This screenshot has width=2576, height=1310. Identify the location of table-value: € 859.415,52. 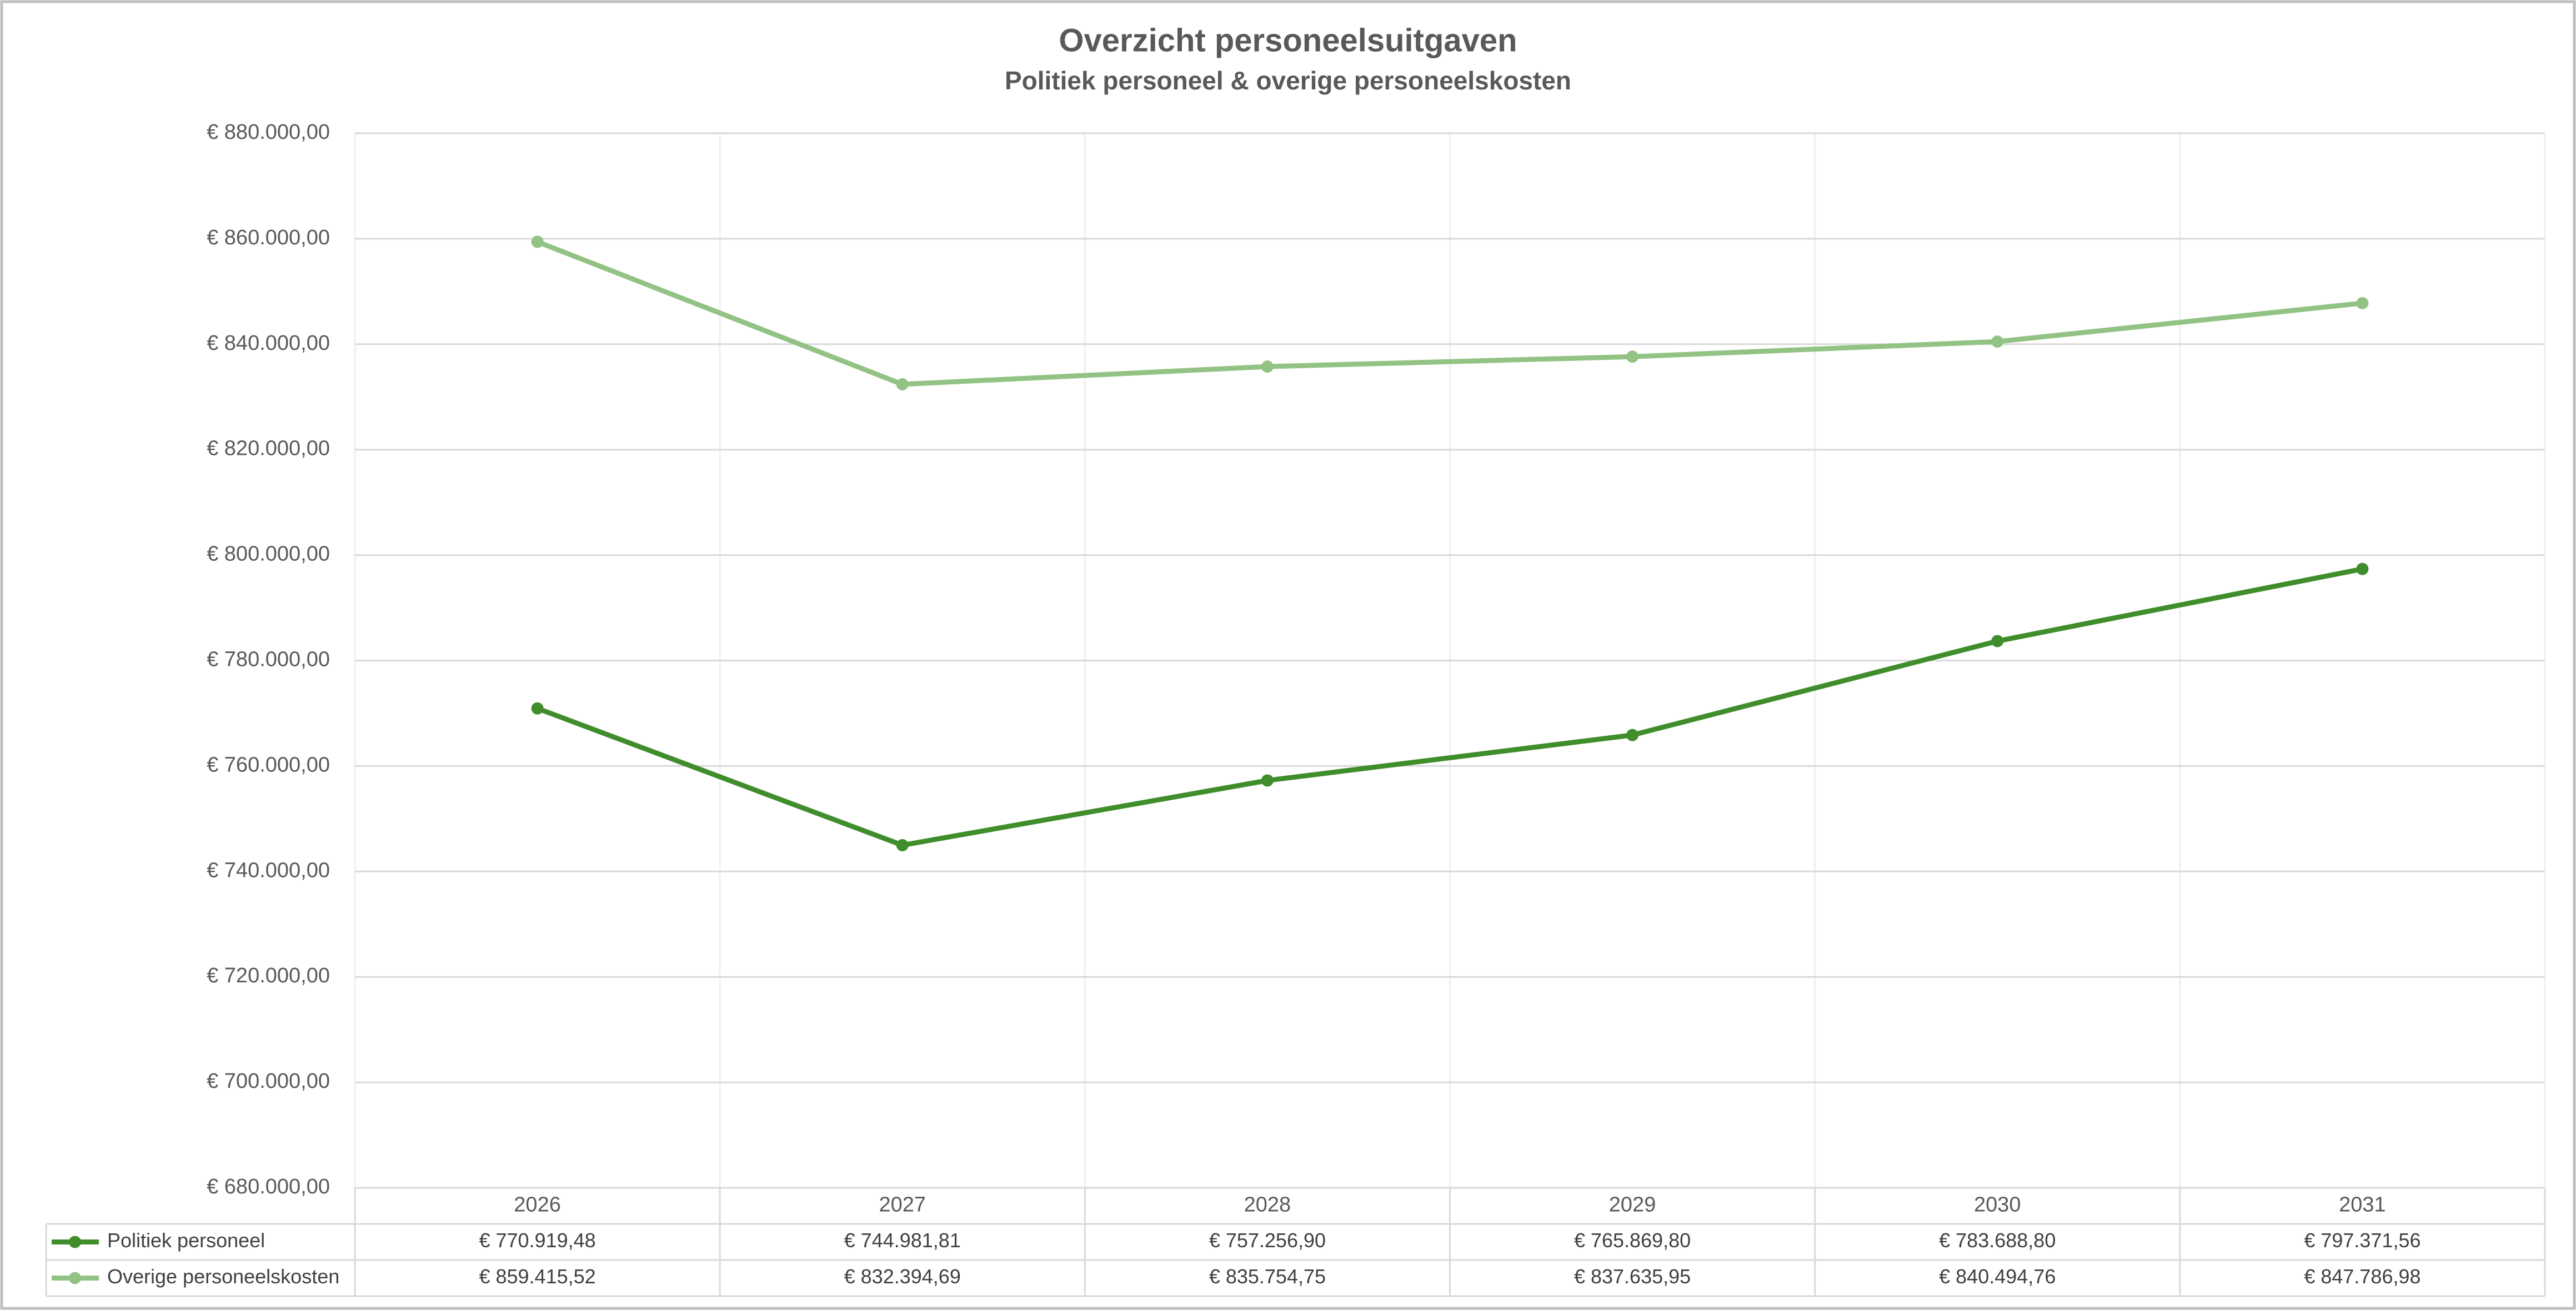
(537, 1276).